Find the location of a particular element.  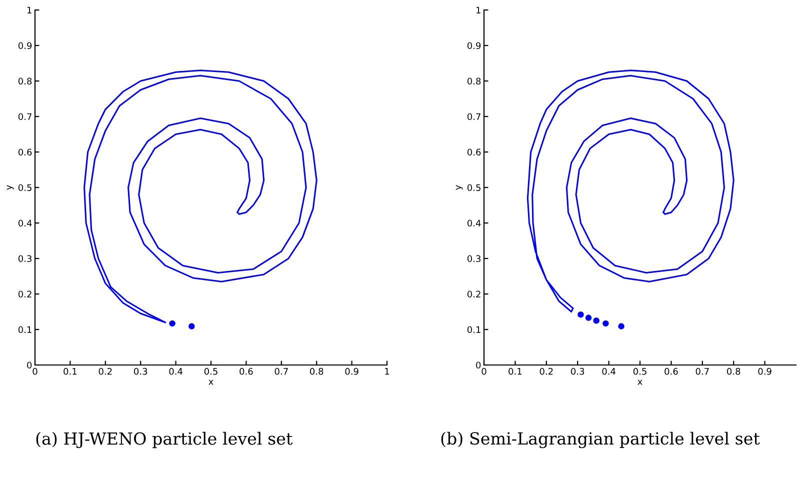

text: (b) Semi-Lagrangian particle level set is located at coordinates (600, 440).